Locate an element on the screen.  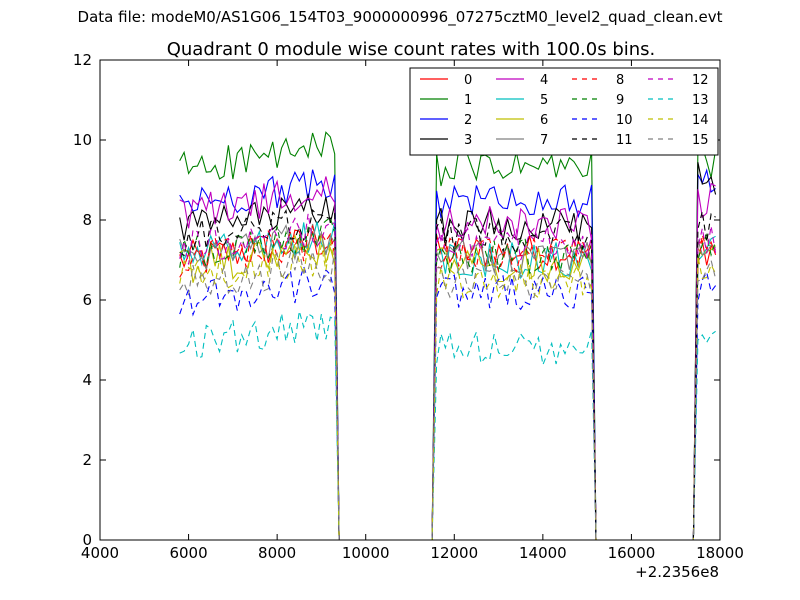
x-tick-label: 16000 is located at coordinates (632, 553).